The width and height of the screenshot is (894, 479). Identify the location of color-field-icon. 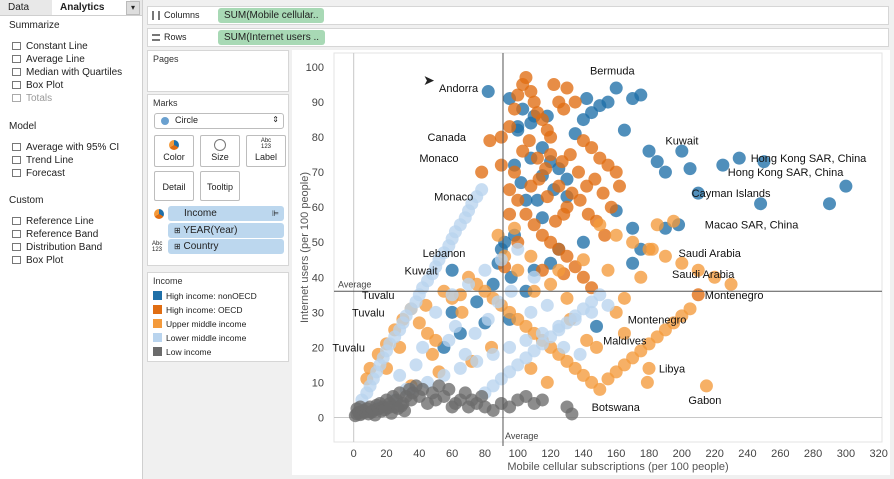
(159, 214).